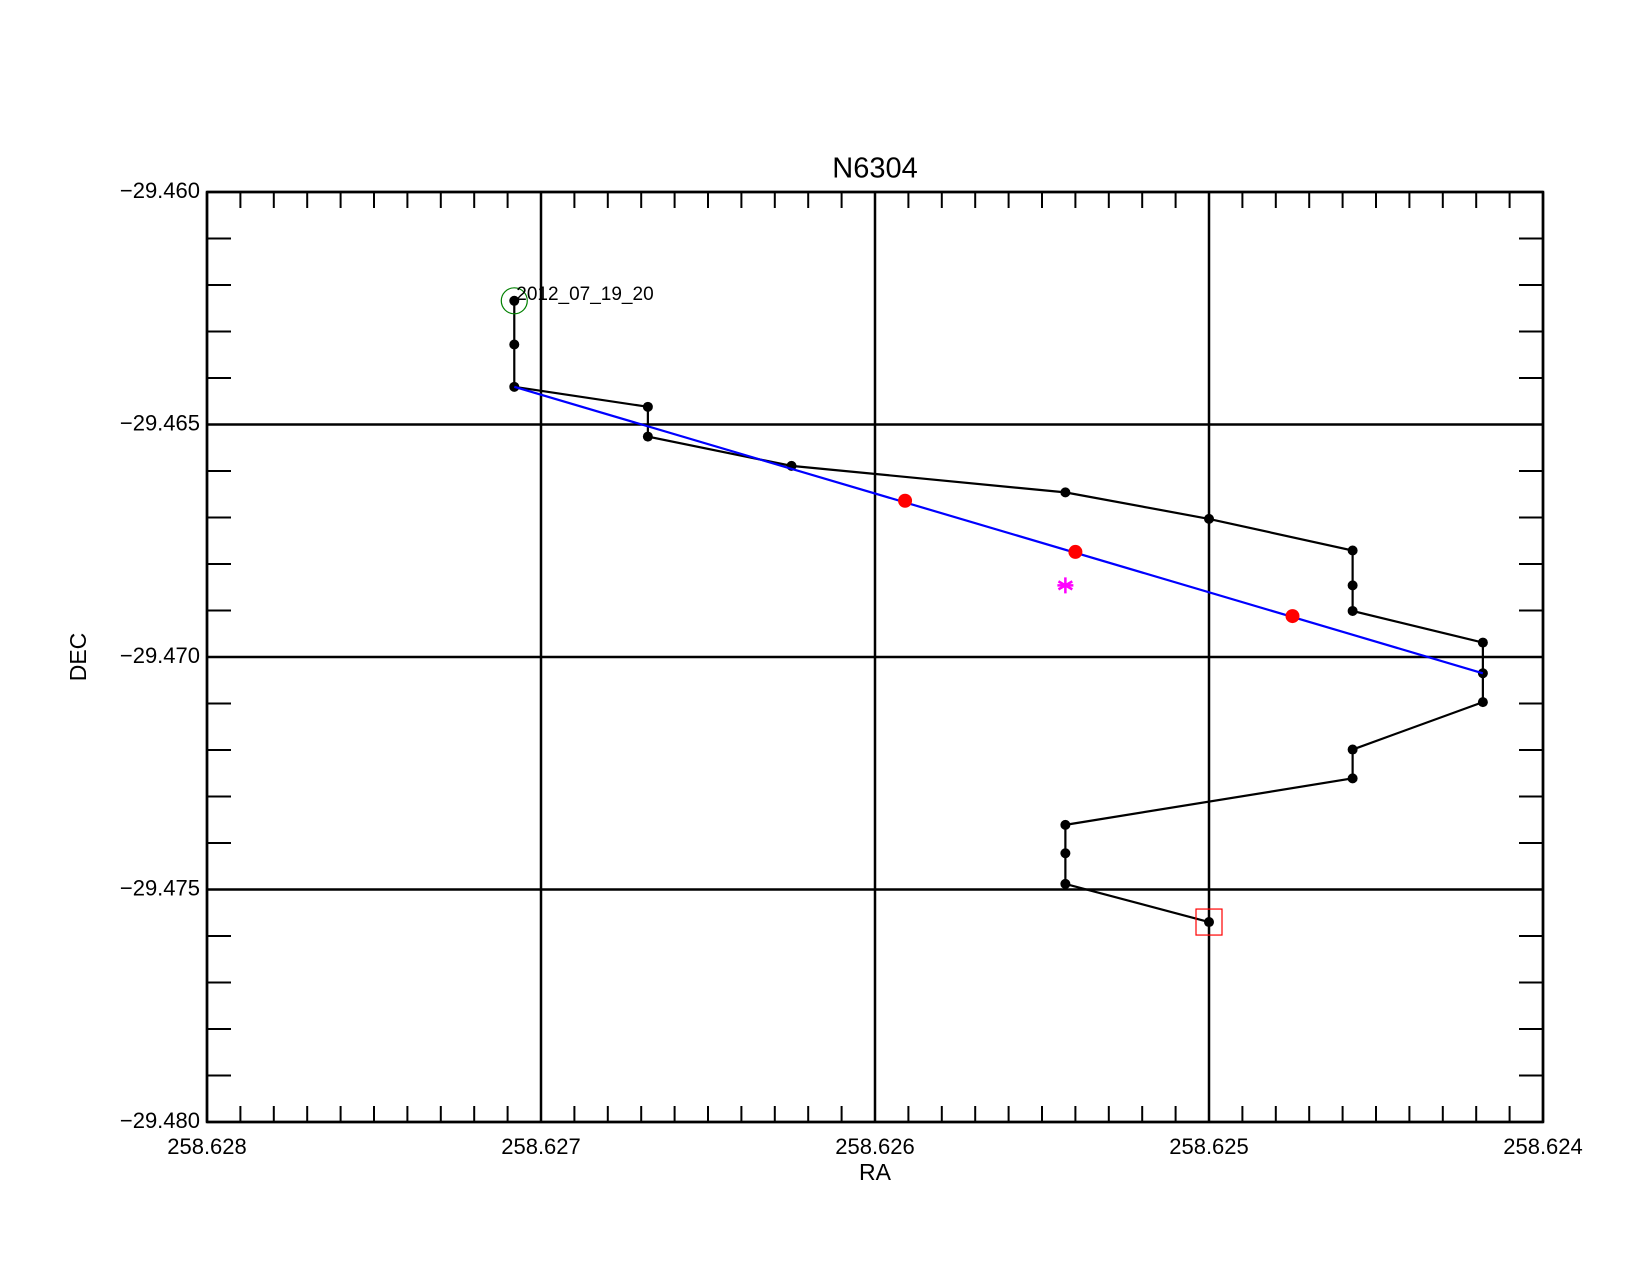 The height and width of the screenshot is (1275, 1650). I want to click on x-tick-label: 258.625, so click(1209, 1146).